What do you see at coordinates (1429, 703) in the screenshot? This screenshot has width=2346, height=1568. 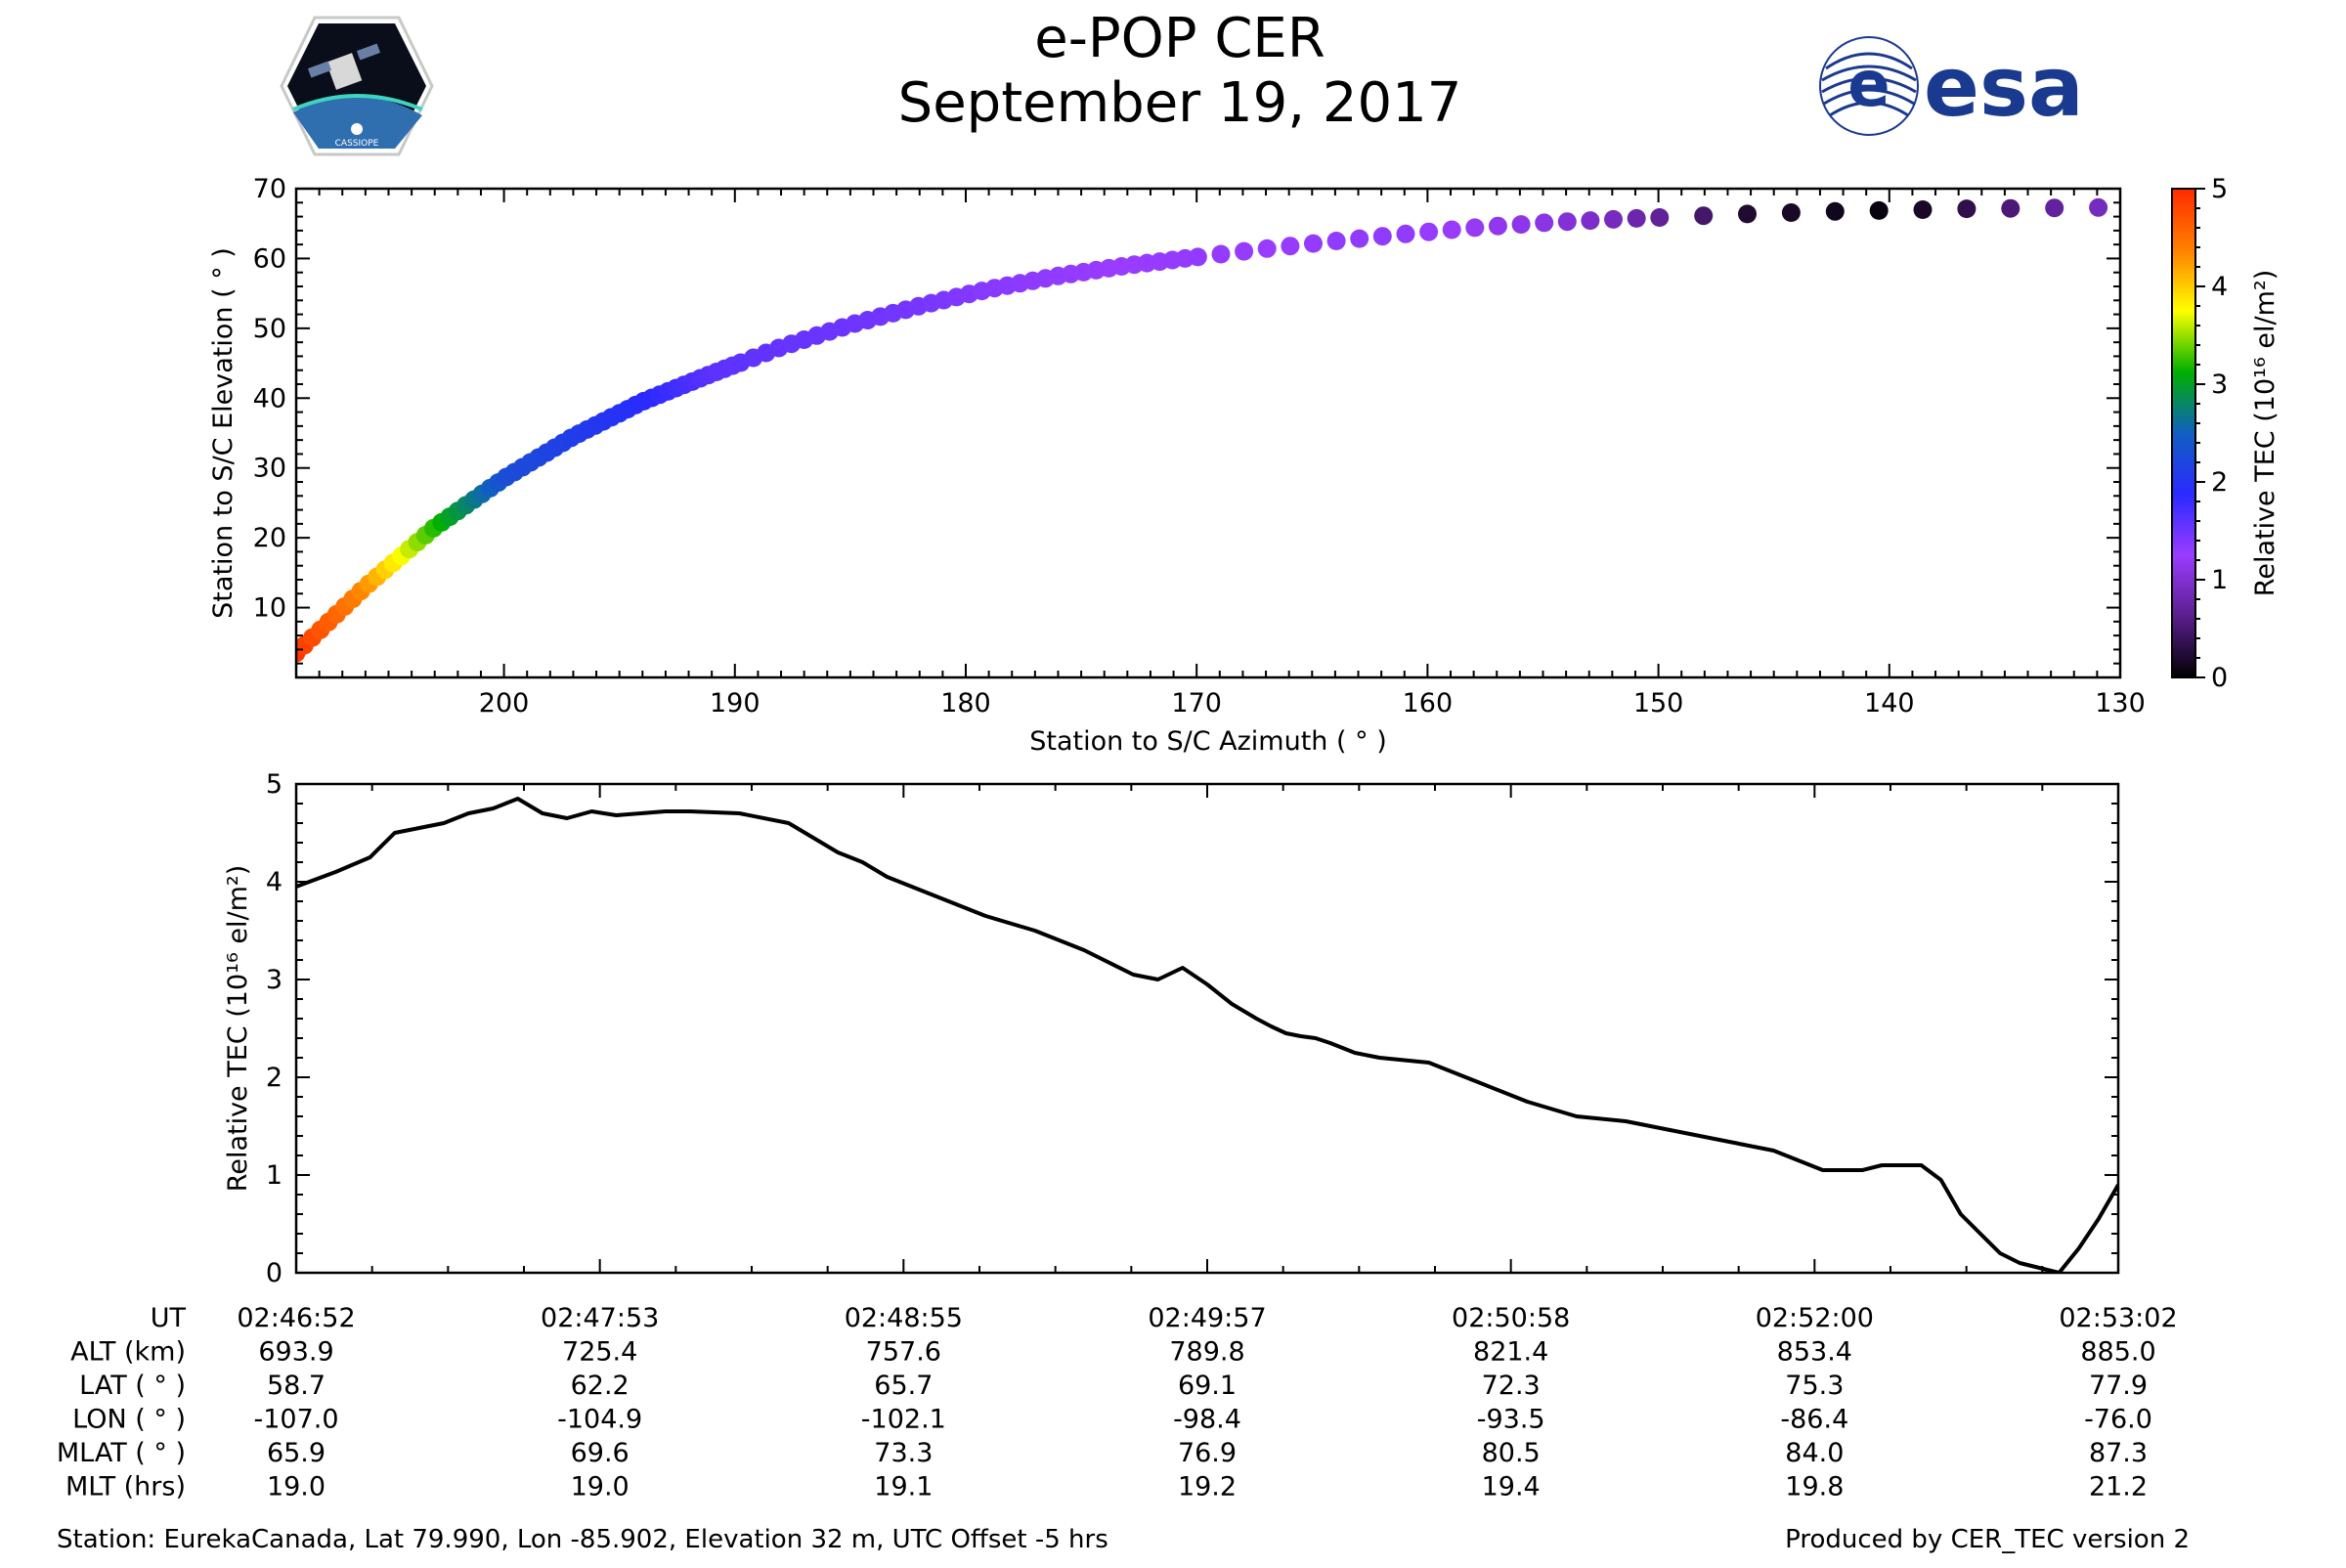 I see `x-tick-label: 160` at bounding box center [1429, 703].